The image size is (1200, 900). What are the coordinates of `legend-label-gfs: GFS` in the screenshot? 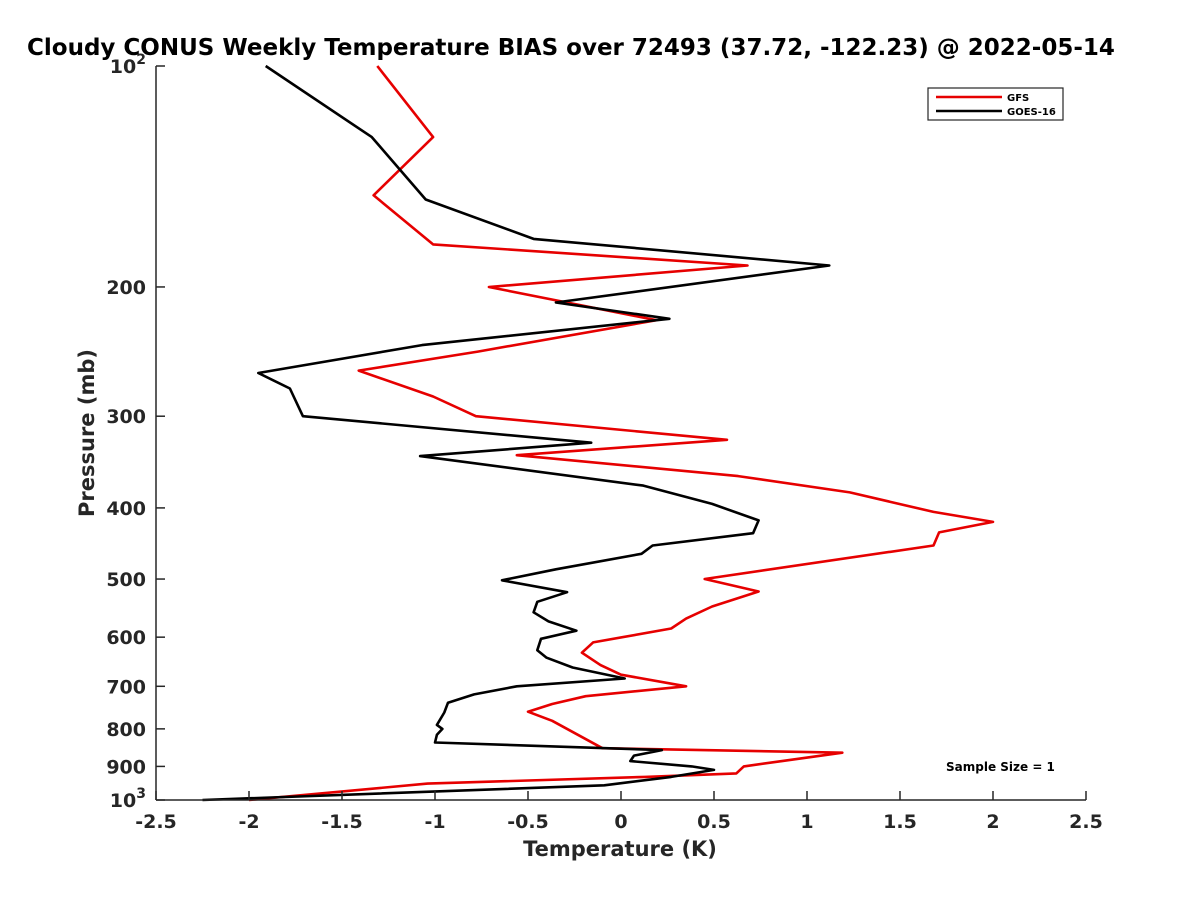 It's located at (1018, 98).